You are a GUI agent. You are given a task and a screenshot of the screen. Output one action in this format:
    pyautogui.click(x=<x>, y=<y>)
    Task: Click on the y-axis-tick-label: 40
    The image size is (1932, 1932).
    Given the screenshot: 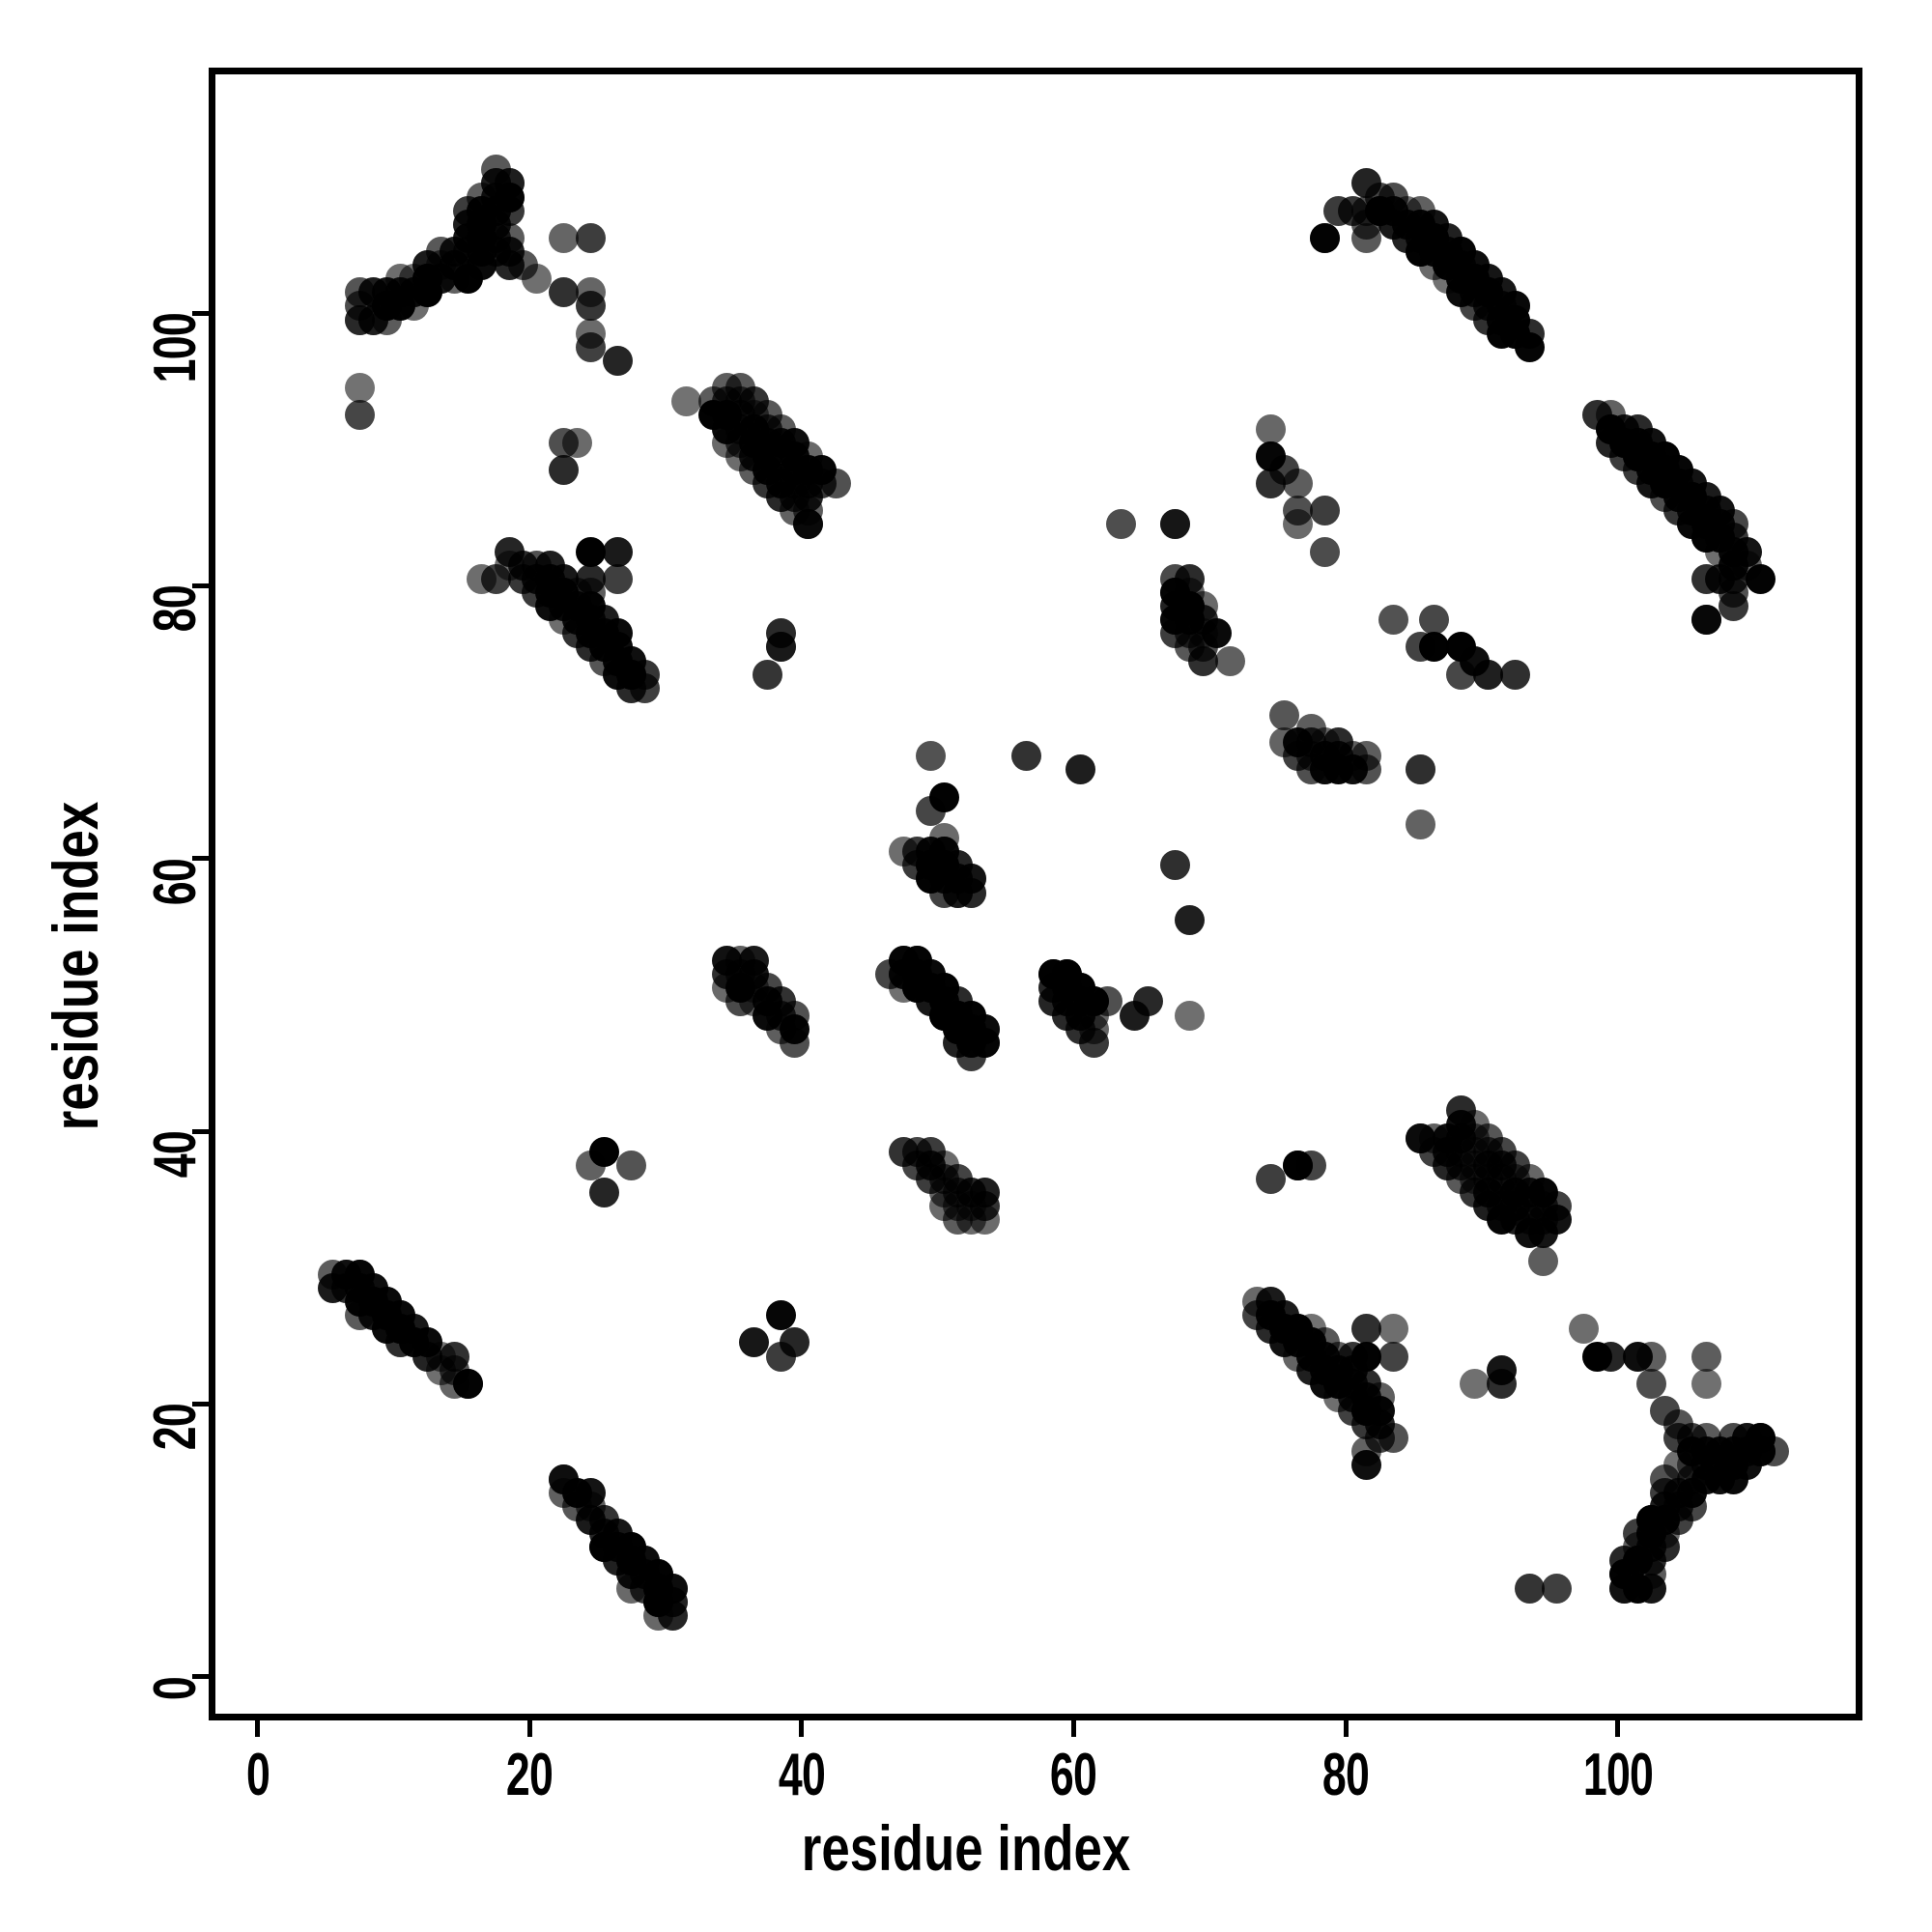 What is the action you would take?
    pyautogui.click(x=175, y=1155)
    